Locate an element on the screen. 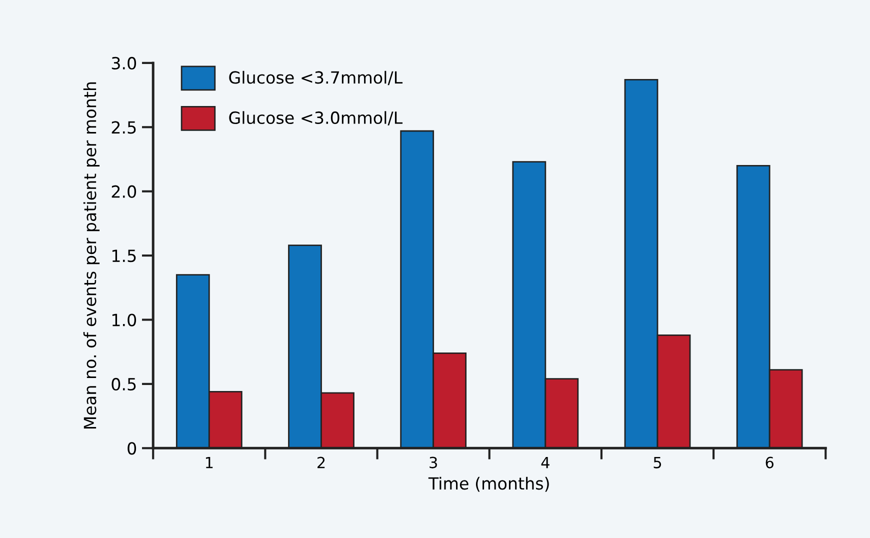 The width and height of the screenshot is (870, 538). y-tick-label: 0 is located at coordinates (132, 448).